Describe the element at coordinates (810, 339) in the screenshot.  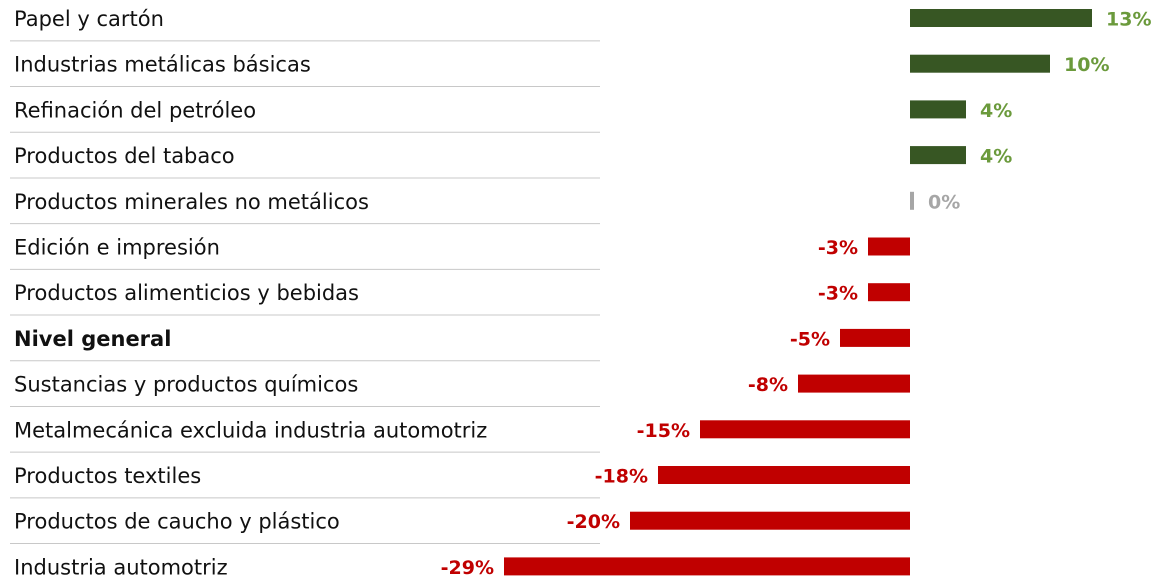
I see `value-label: -5%` at that location.